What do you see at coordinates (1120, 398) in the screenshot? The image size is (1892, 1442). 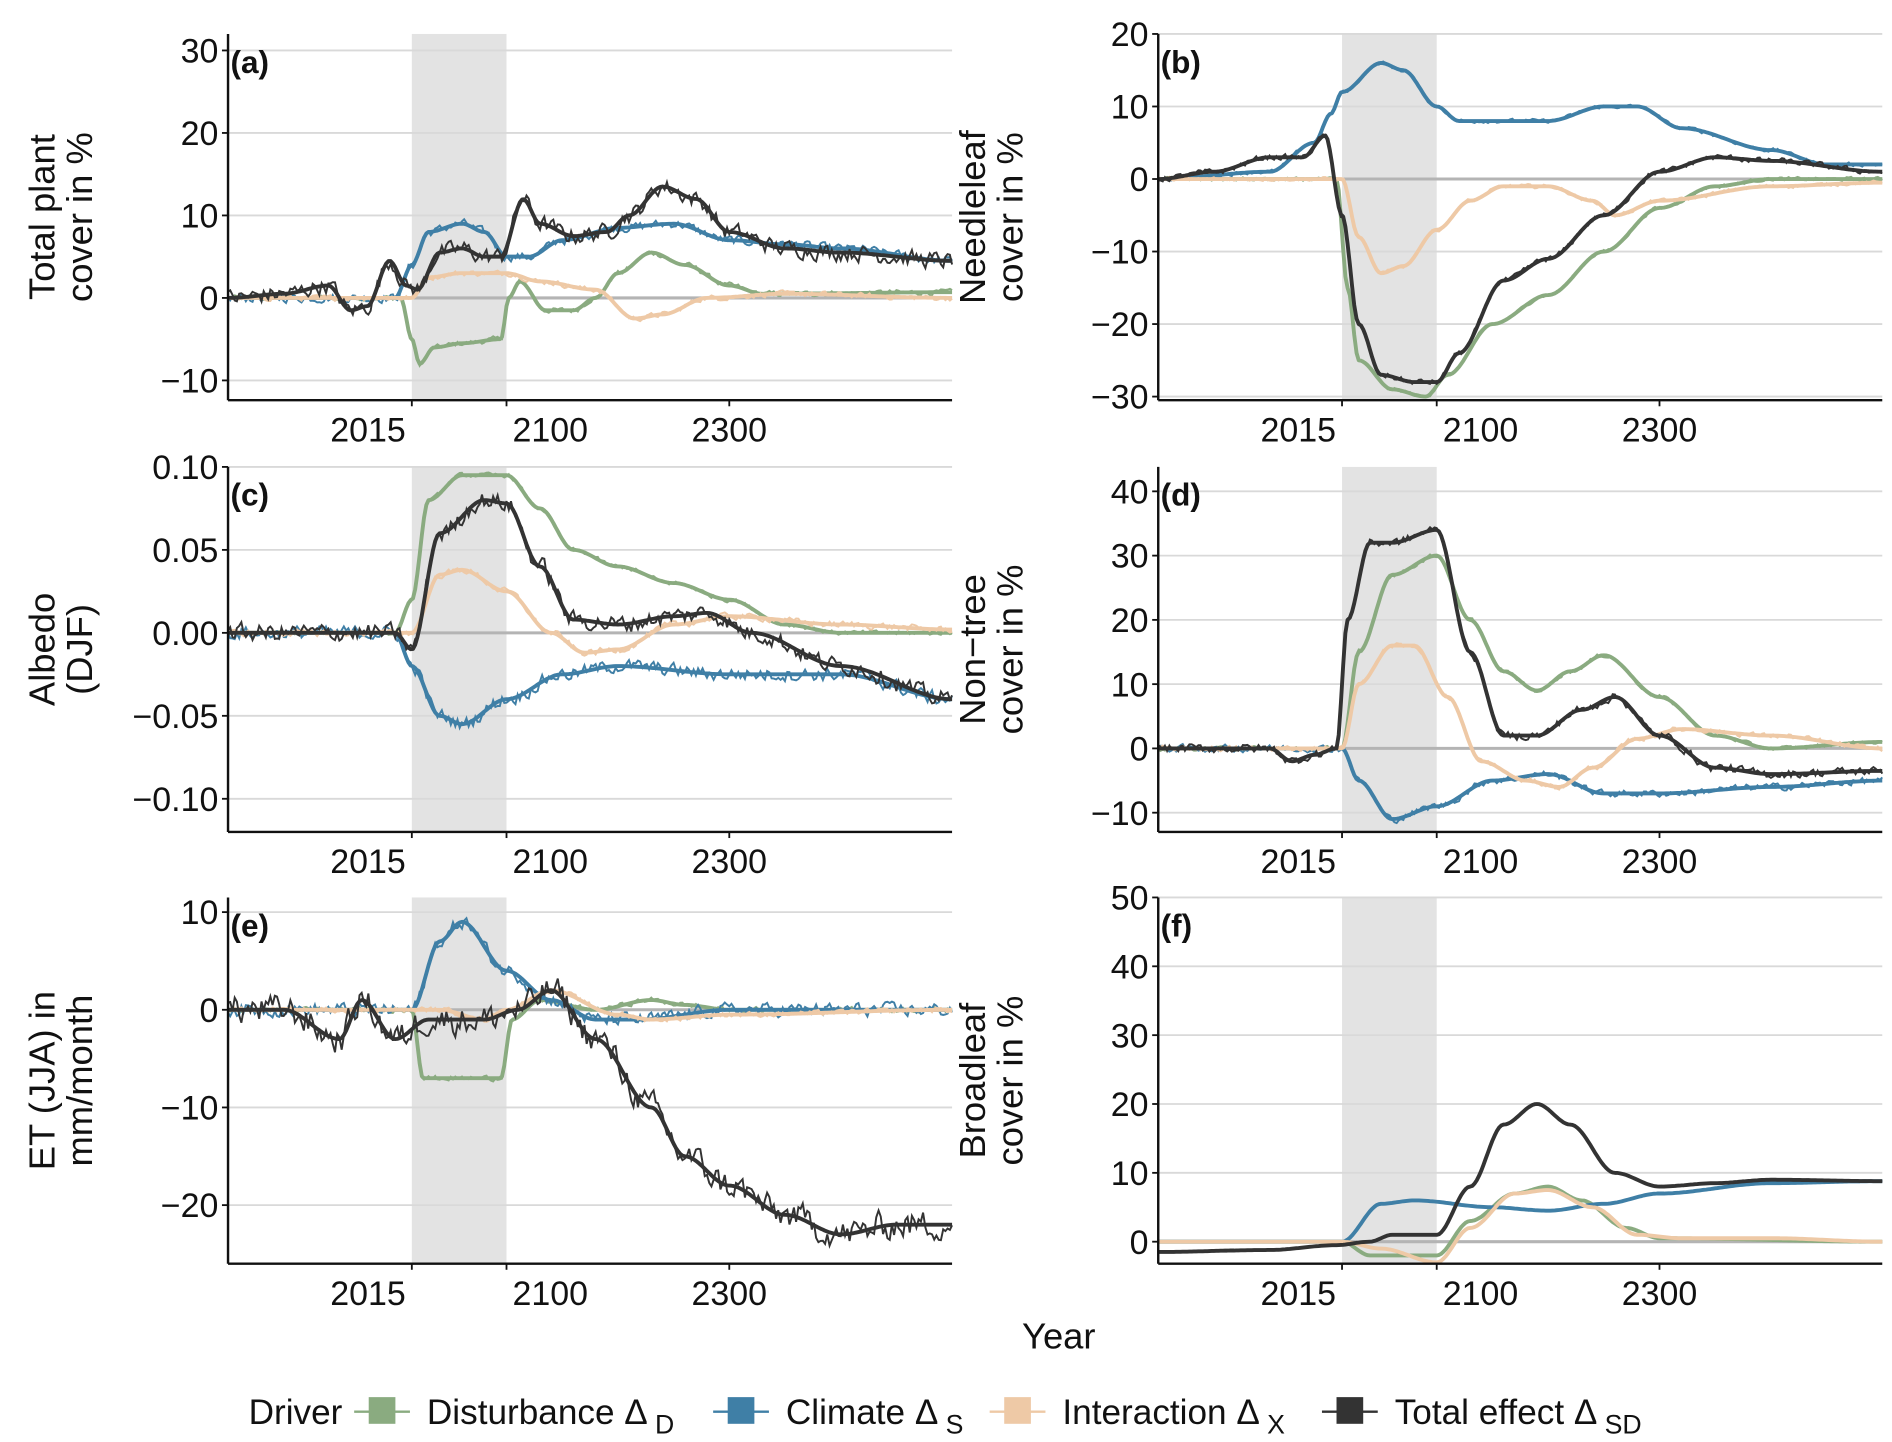 I see `y-tick-label: −30` at bounding box center [1120, 398].